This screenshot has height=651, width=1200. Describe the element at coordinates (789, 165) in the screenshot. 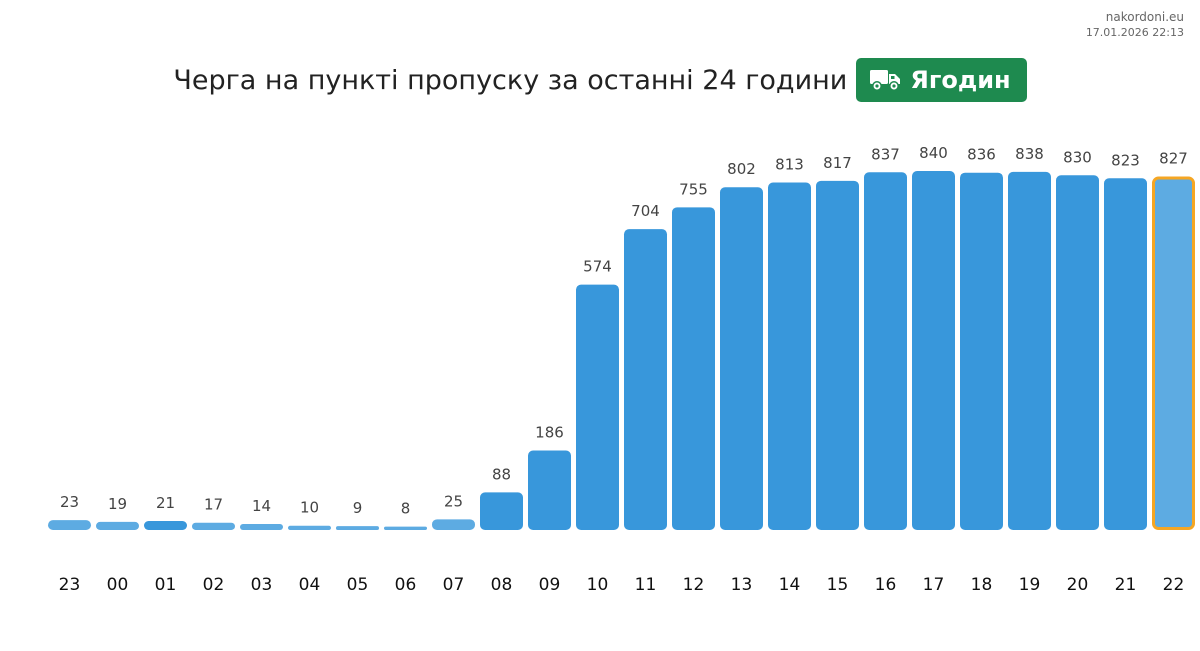

I see `value-label-14: 813` at that location.